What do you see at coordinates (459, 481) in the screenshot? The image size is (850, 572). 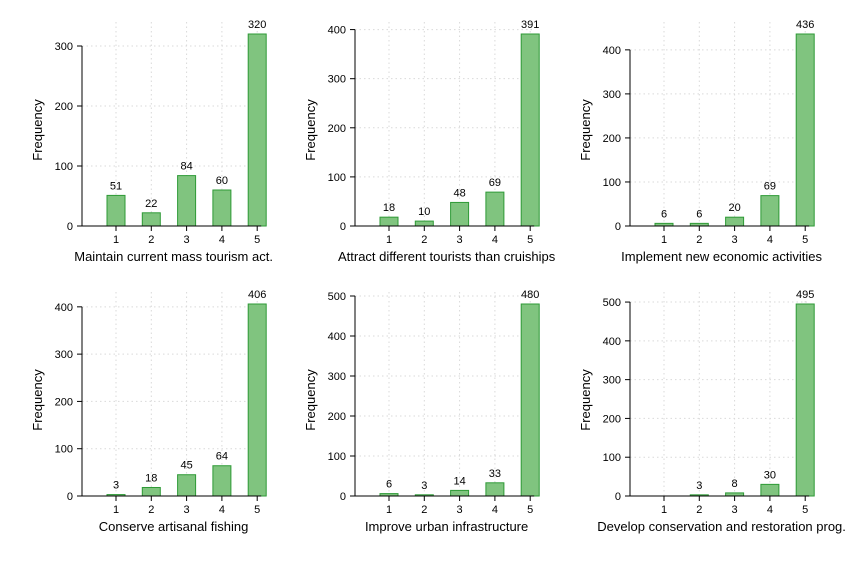 I see `data-label: 14` at bounding box center [459, 481].